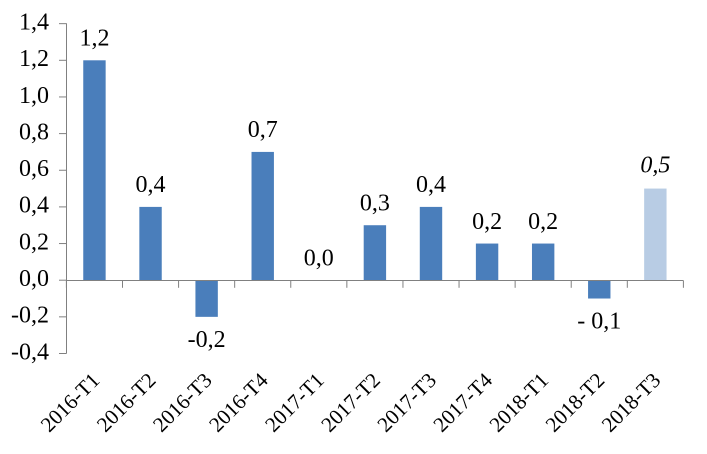 The width and height of the screenshot is (707, 454). What do you see at coordinates (30, 352) in the screenshot?
I see `svg-text: -0,4` at bounding box center [30, 352].